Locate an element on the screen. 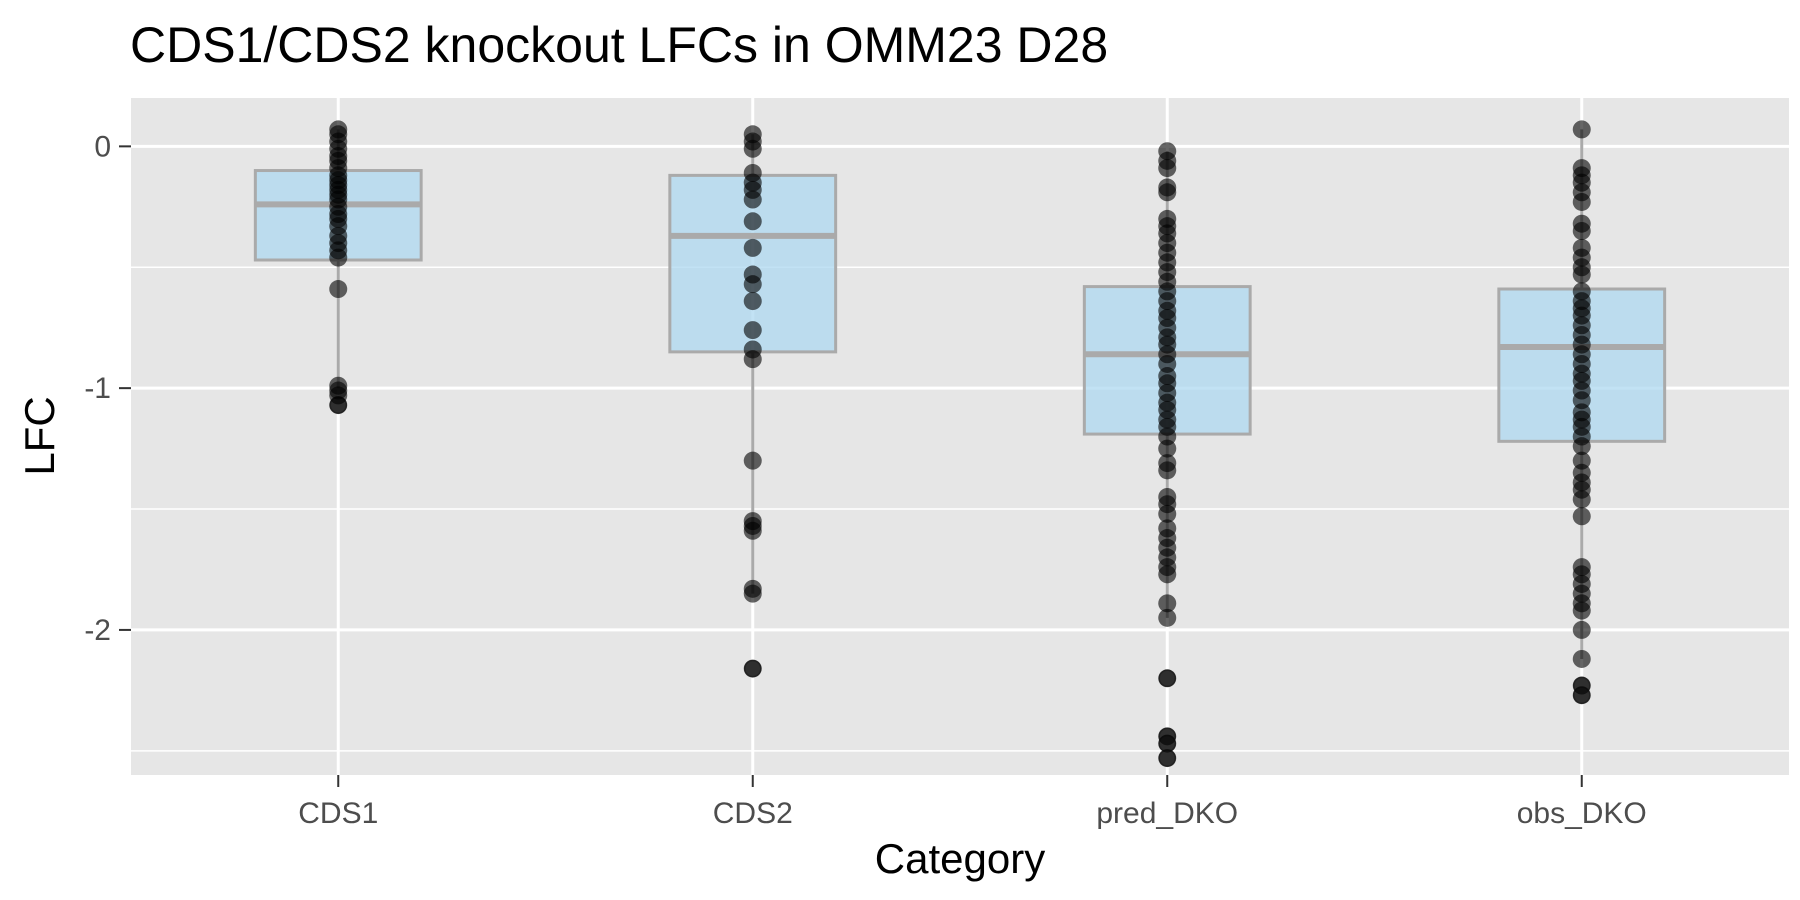 The width and height of the screenshot is (1800, 900). y-axis-title: LFC is located at coordinates (39, 435).